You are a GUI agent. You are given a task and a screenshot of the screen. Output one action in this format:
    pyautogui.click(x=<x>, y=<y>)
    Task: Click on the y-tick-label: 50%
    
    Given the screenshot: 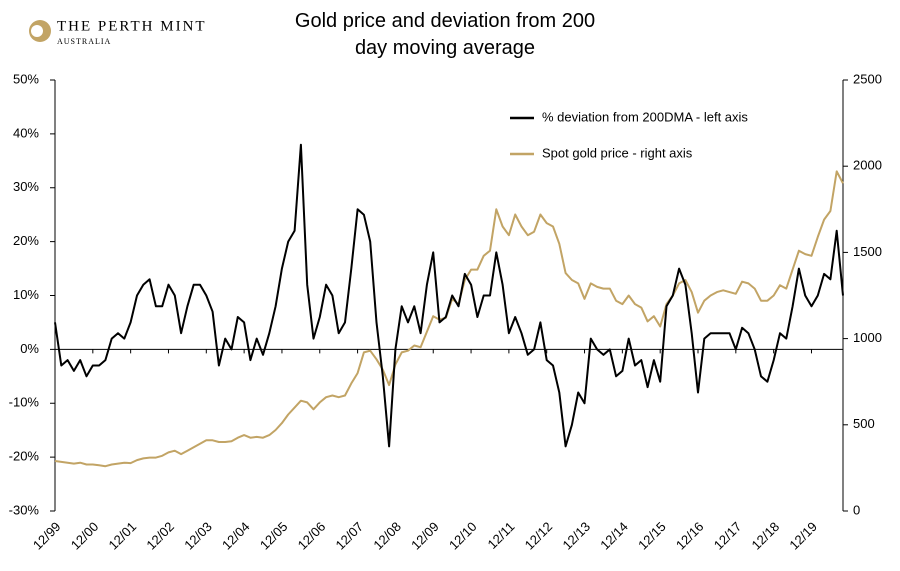 What is the action you would take?
    pyautogui.click(x=26, y=78)
    